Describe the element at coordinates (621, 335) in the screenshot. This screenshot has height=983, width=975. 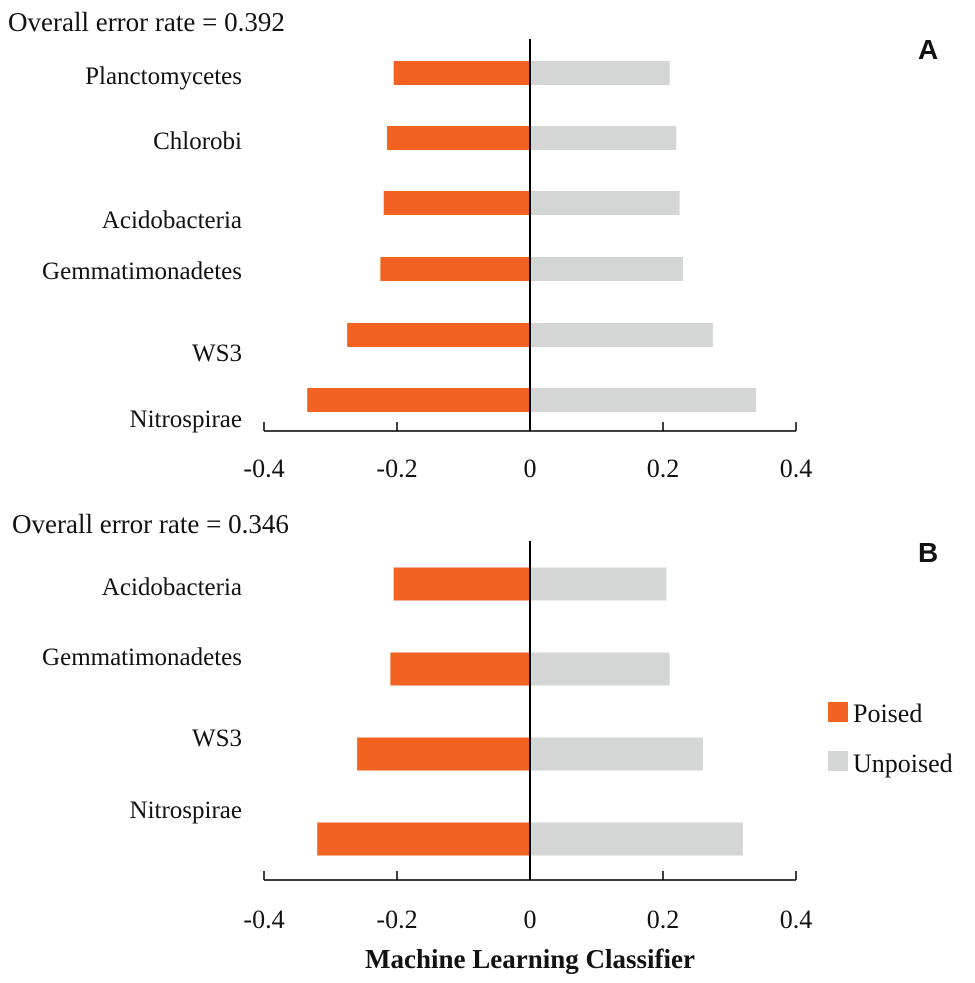
I see `panel-a-bar-unpoised-ws3` at that location.